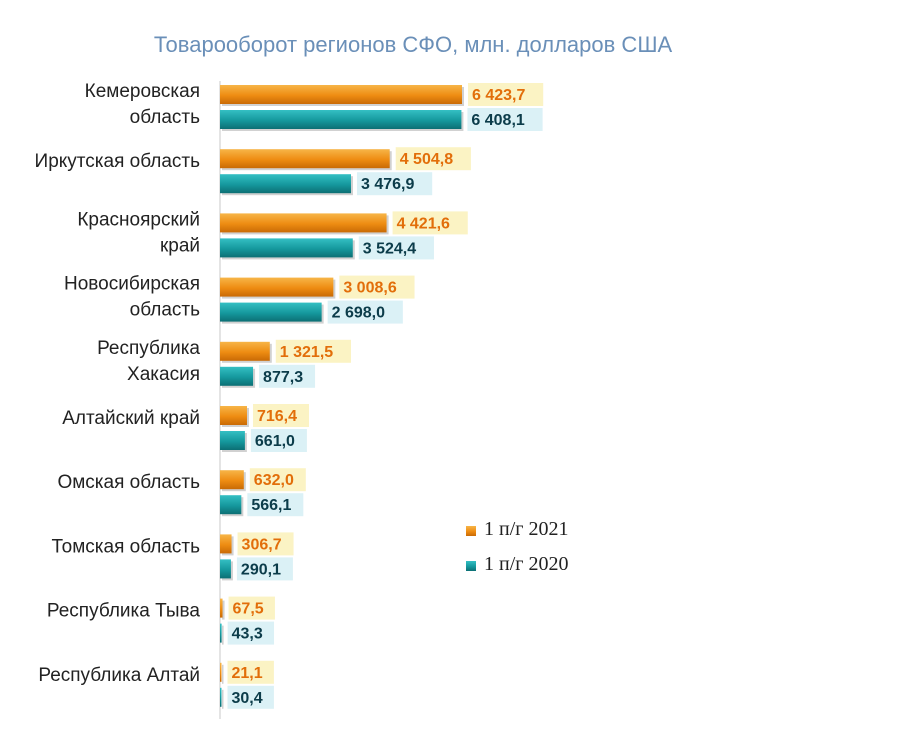 Image resolution: width=900 pixels, height=751 pixels. I want to click on data-label-2020: 30,4, so click(247, 698).